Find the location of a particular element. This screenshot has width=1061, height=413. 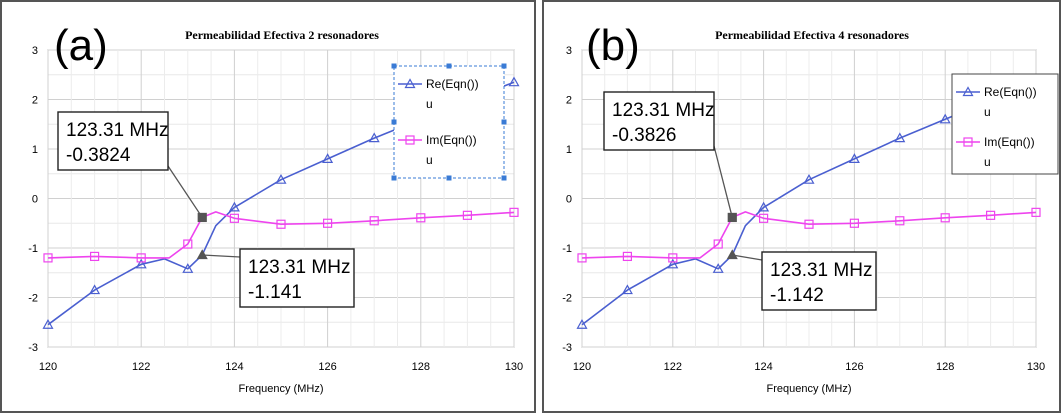

y-tick-label: 0 is located at coordinates (569, 200).